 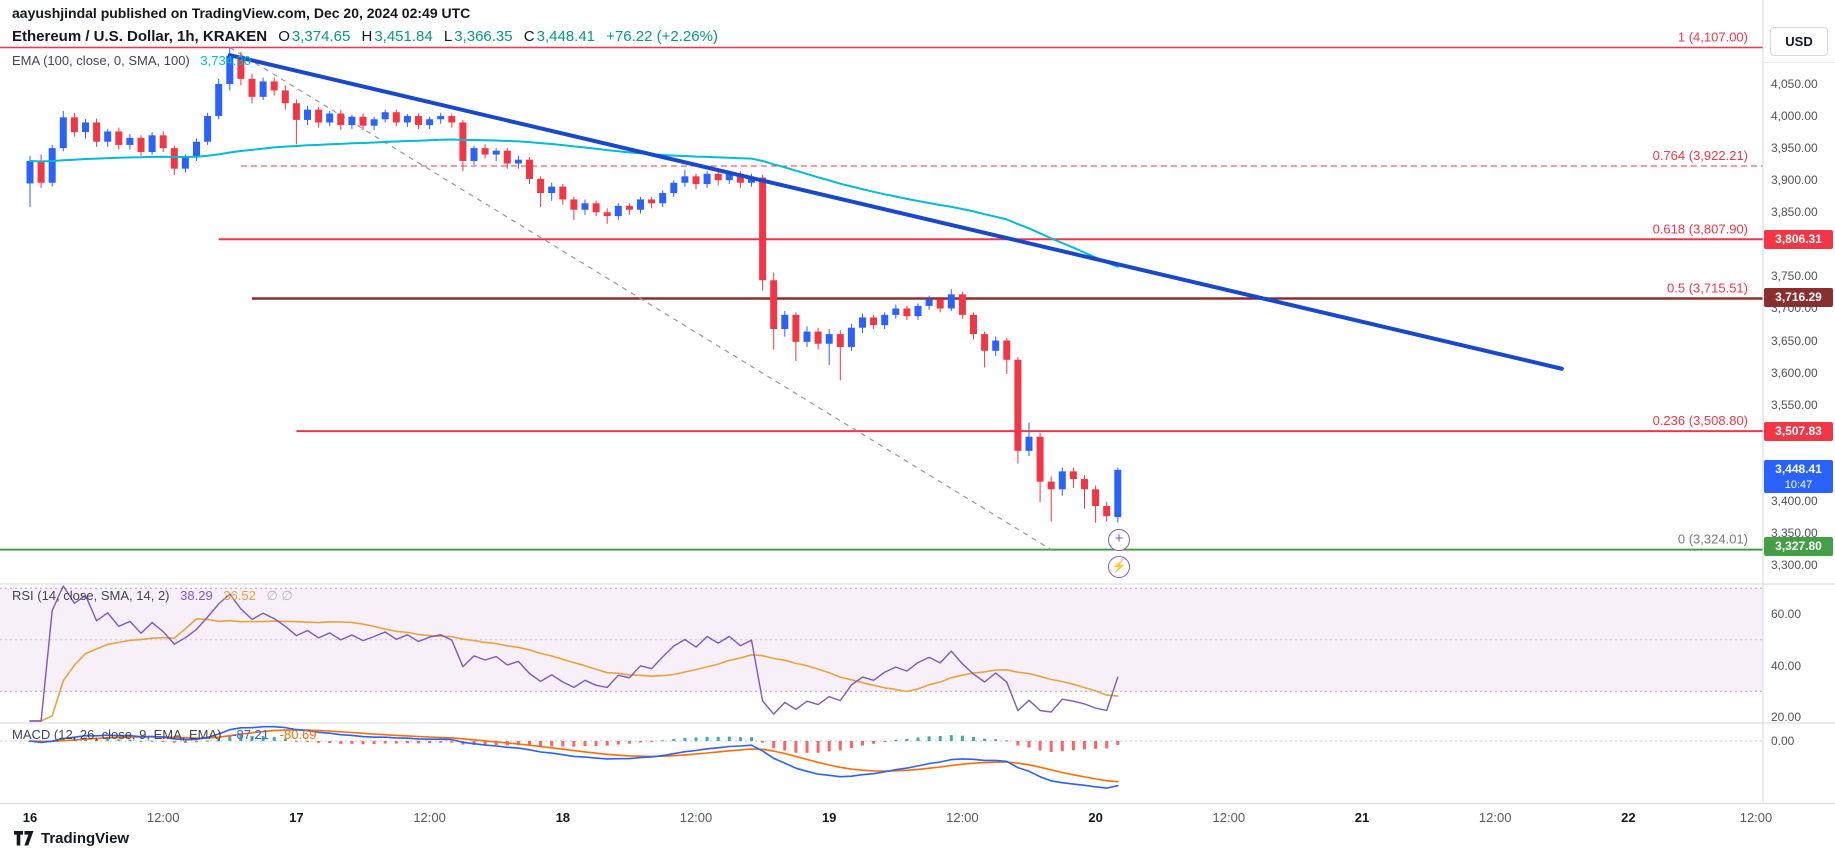 I want to click on price-tick-label: 4,000.00, so click(x=1794, y=116).